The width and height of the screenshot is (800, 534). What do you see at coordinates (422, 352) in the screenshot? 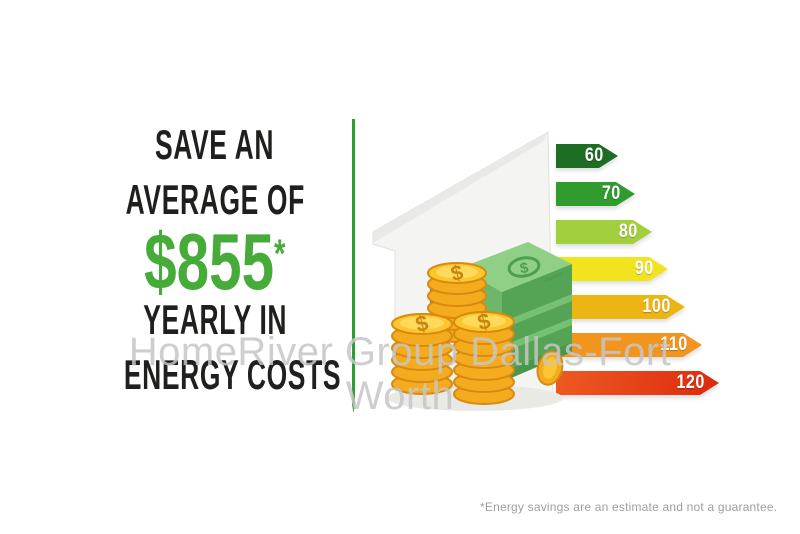
I see `coin-stack-left-icon: $` at bounding box center [422, 352].